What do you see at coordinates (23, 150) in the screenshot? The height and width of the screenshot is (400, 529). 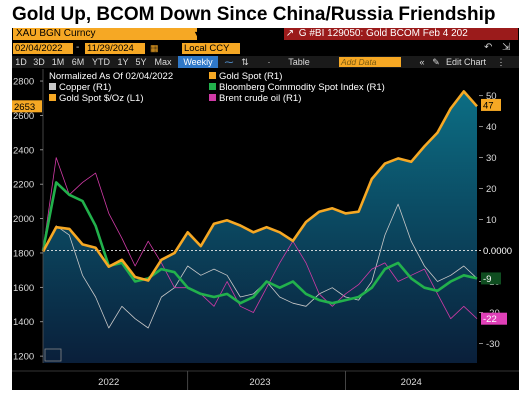 I see `y-left-tick-label: 2400` at bounding box center [23, 150].